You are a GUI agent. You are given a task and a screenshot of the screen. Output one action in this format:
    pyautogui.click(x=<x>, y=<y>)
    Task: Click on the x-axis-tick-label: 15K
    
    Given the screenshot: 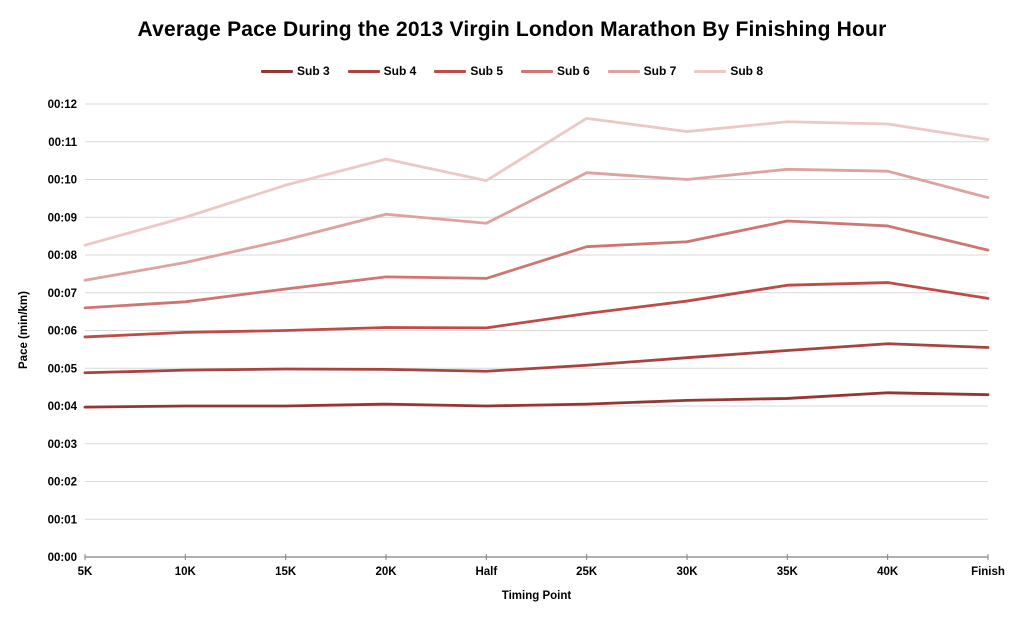 What is the action you would take?
    pyautogui.click(x=286, y=572)
    